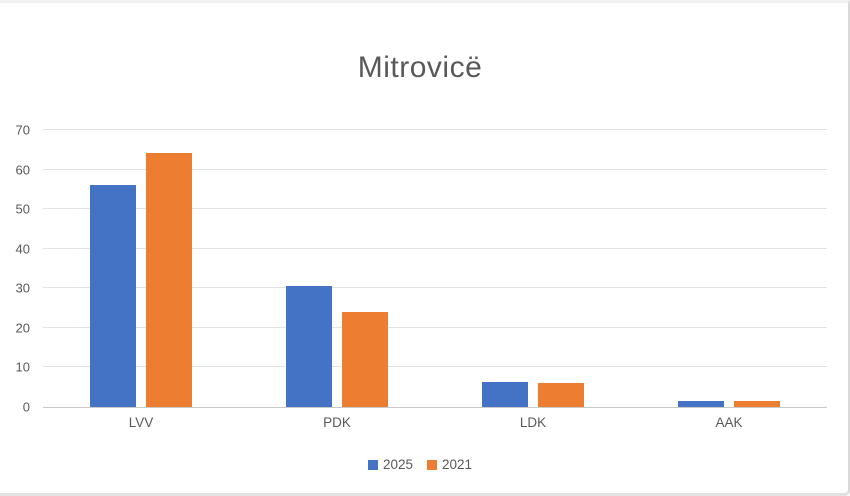  What do you see at coordinates (22, 130) in the screenshot?
I see `y-axis-tick-label: 70` at bounding box center [22, 130].